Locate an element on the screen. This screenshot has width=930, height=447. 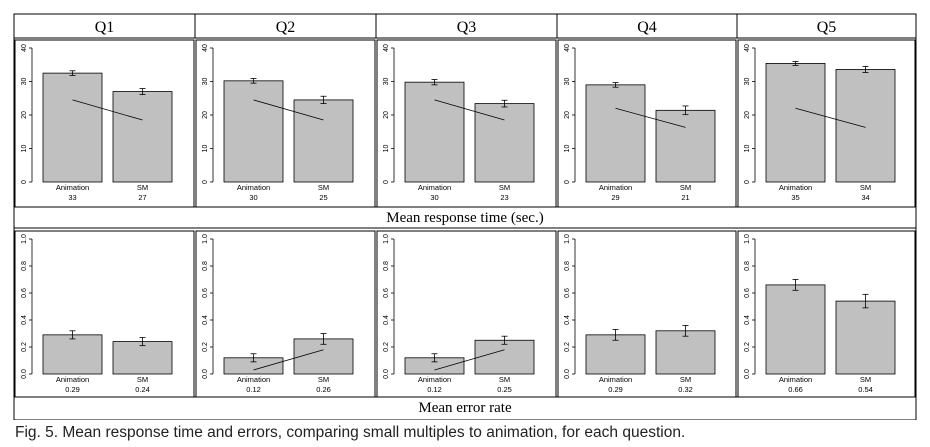
row-label: Mean response time (sec.) is located at coordinates (464, 218).